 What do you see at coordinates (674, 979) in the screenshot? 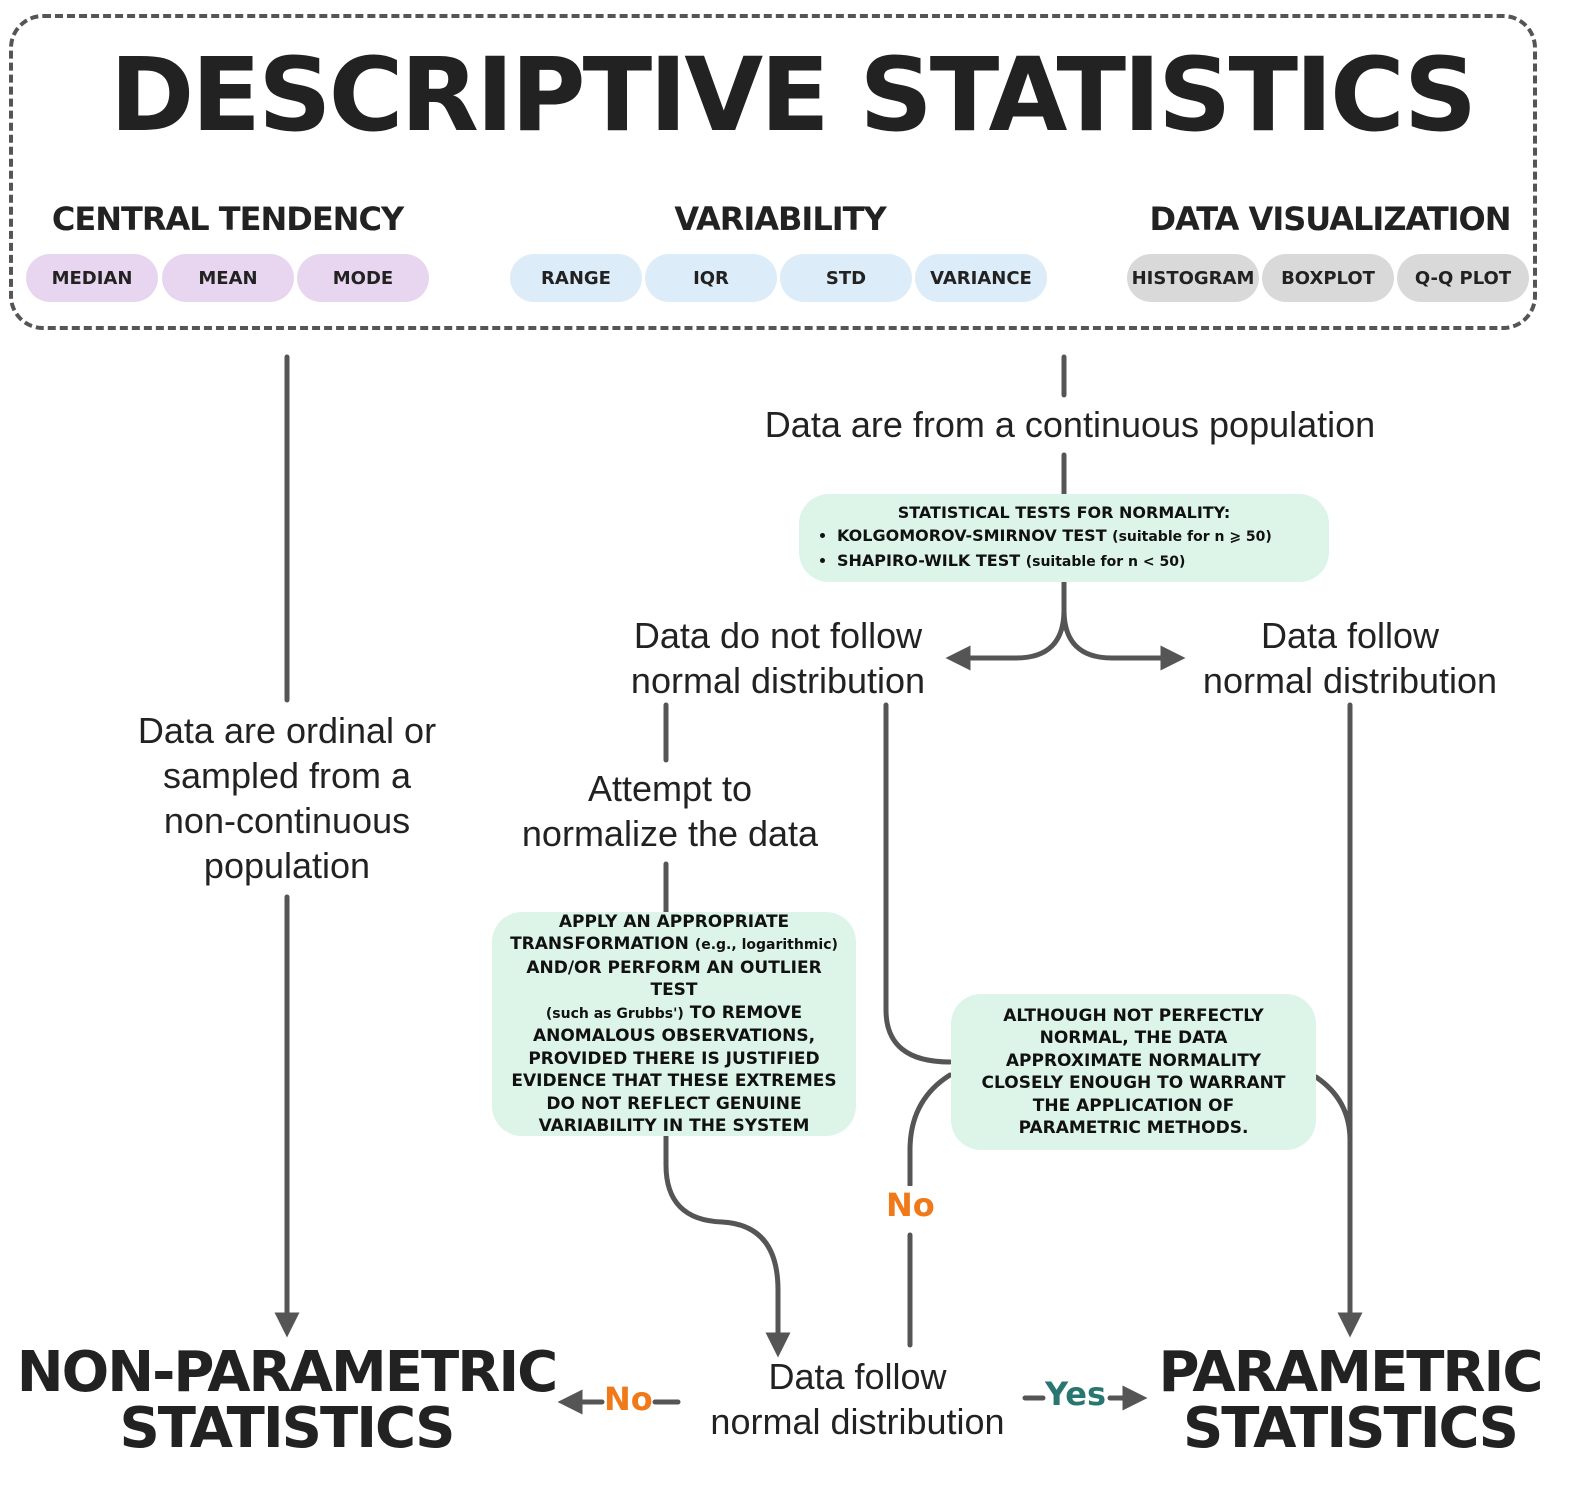
I see `transform-line: AND/OR PERFORM AN OUTLIER TEST` at bounding box center [674, 979].